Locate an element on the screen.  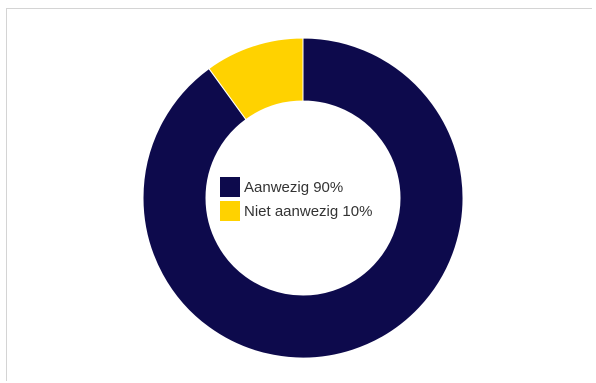
legend-item-niet-aanwezig: Niet aanwezig 10% is located at coordinates (296, 211).